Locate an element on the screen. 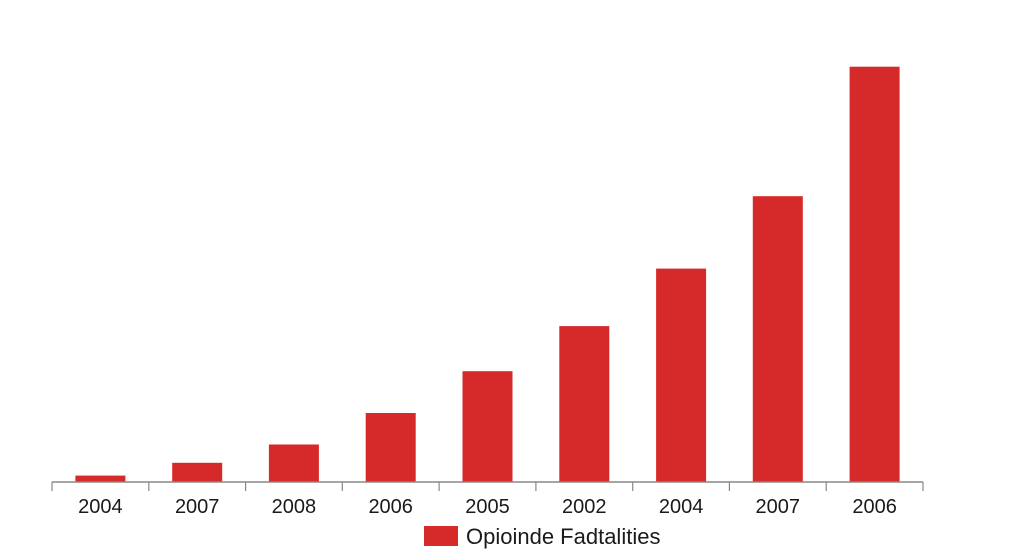  legend: Opioinde Fadtalities is located at coordinates (542, 536).